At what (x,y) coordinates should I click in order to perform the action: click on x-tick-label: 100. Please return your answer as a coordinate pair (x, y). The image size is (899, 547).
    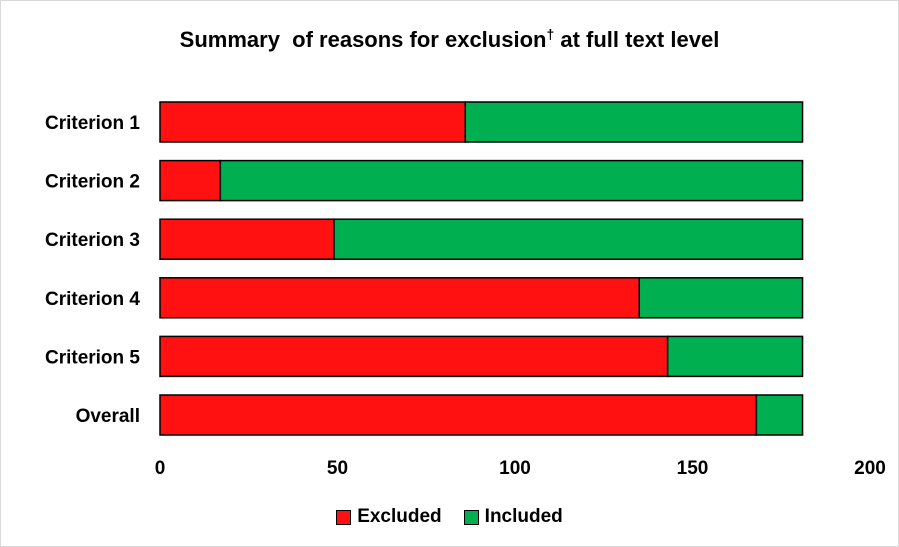
    Looking at the image, I should click on (515, 468).